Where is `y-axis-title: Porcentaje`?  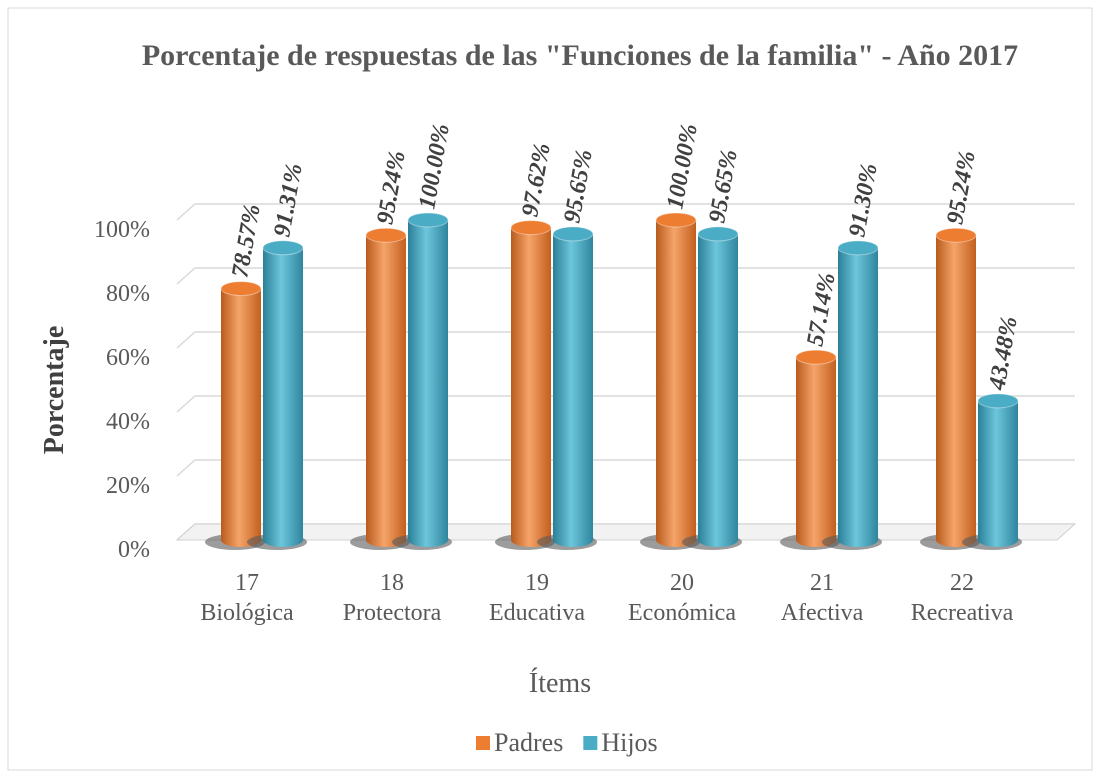
y-axis-title: Porcentaje is located at coordinates (54, 390).